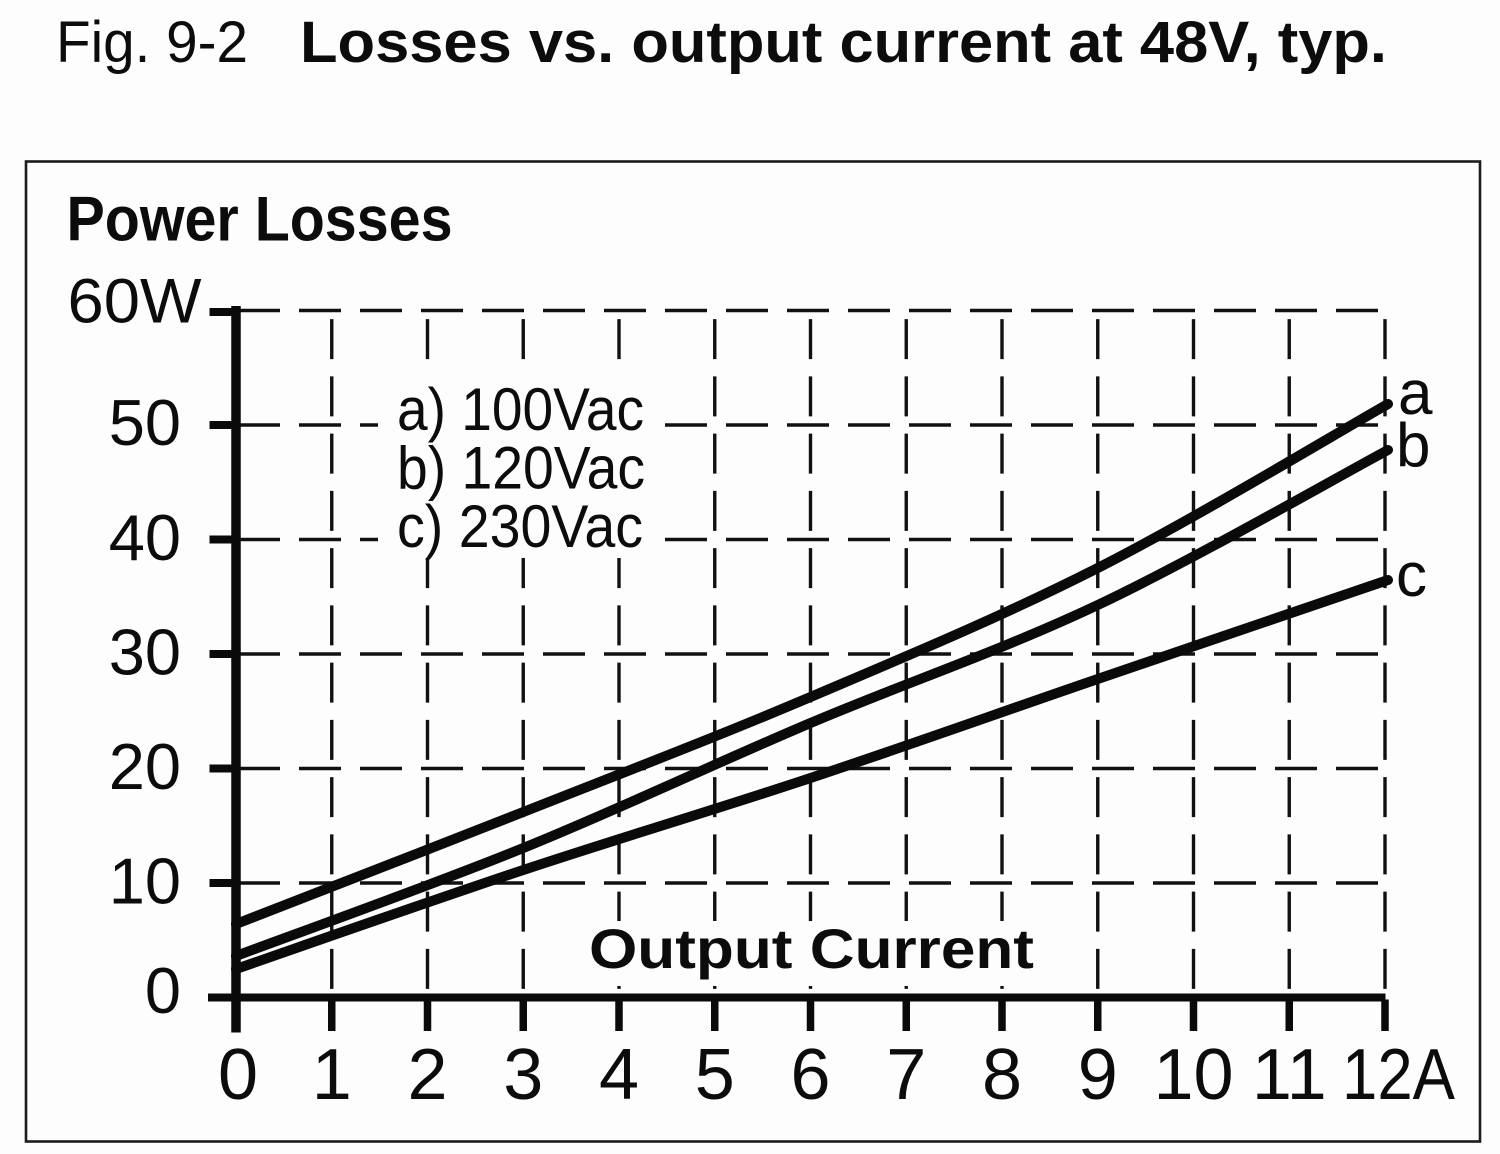 This screenshot has width=1500, height=1154. Describe the element at coordinates (906, 1075) in the screenshot. I see `svg-text: 7` at that location.